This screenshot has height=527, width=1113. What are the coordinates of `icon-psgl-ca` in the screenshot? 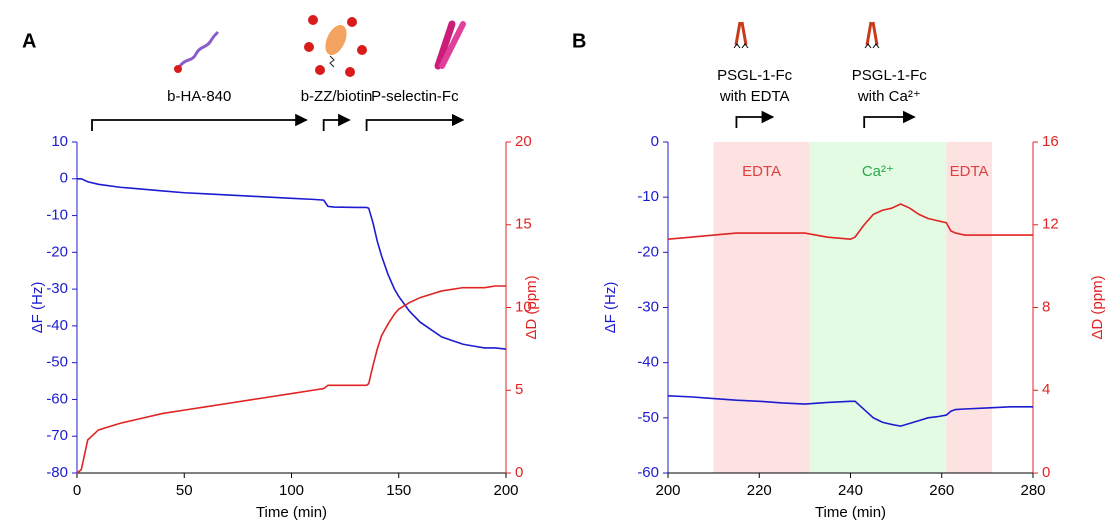 It's located at (872, 35).